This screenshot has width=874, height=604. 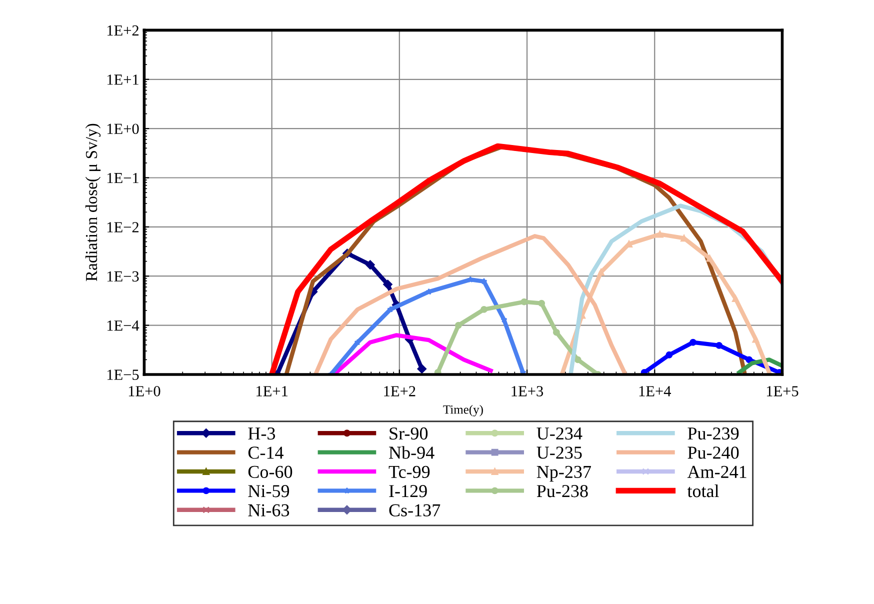 What do you see at coordinates (400, 391) in the screenshot?
I see `x-tick-label: 1E+2` at bounding box center [400, 391].